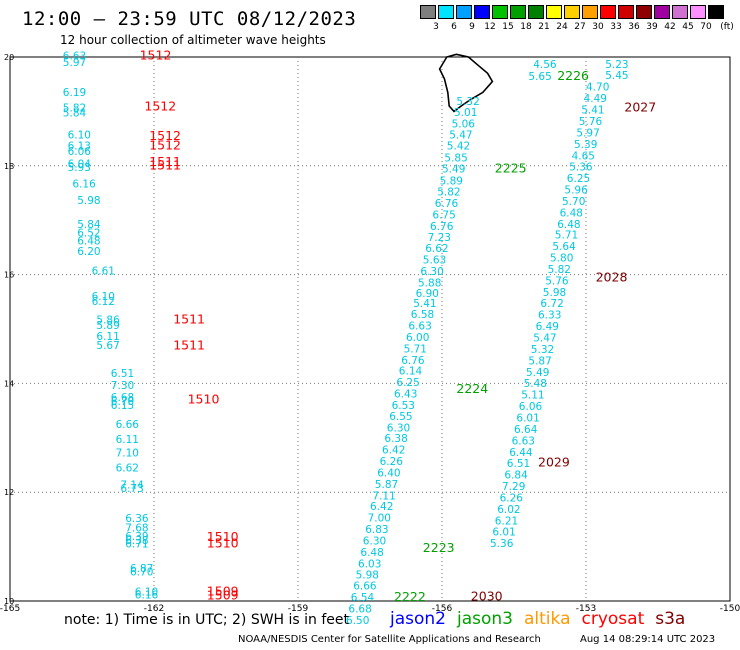  I want to click on swh-value-label: 6.68, so click(359, 609).